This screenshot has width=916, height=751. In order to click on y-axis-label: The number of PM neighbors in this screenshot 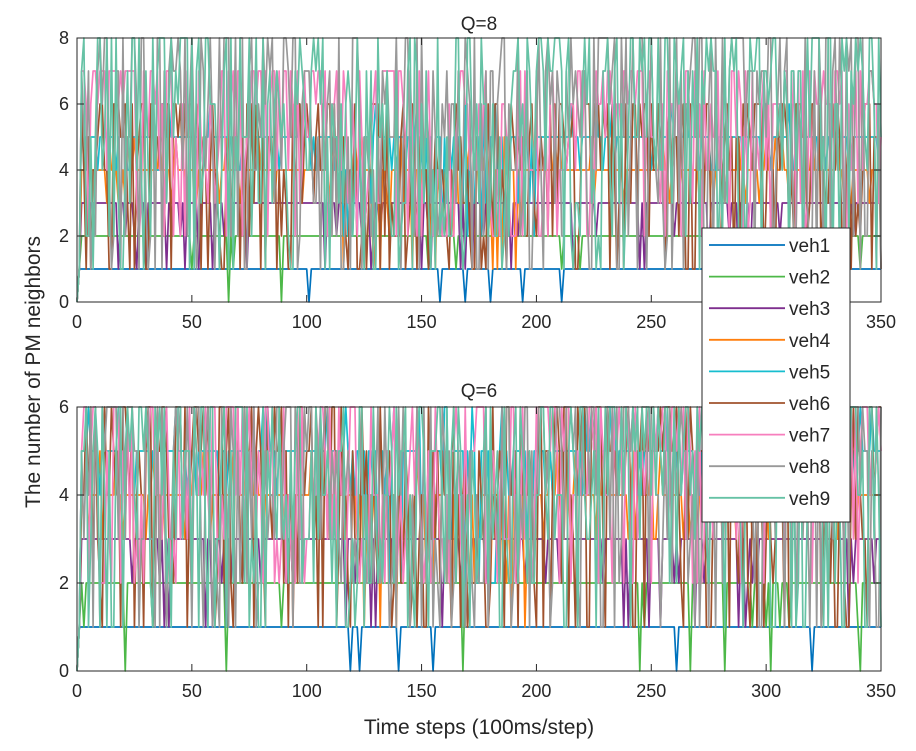, I will do `click(33, 372)`.